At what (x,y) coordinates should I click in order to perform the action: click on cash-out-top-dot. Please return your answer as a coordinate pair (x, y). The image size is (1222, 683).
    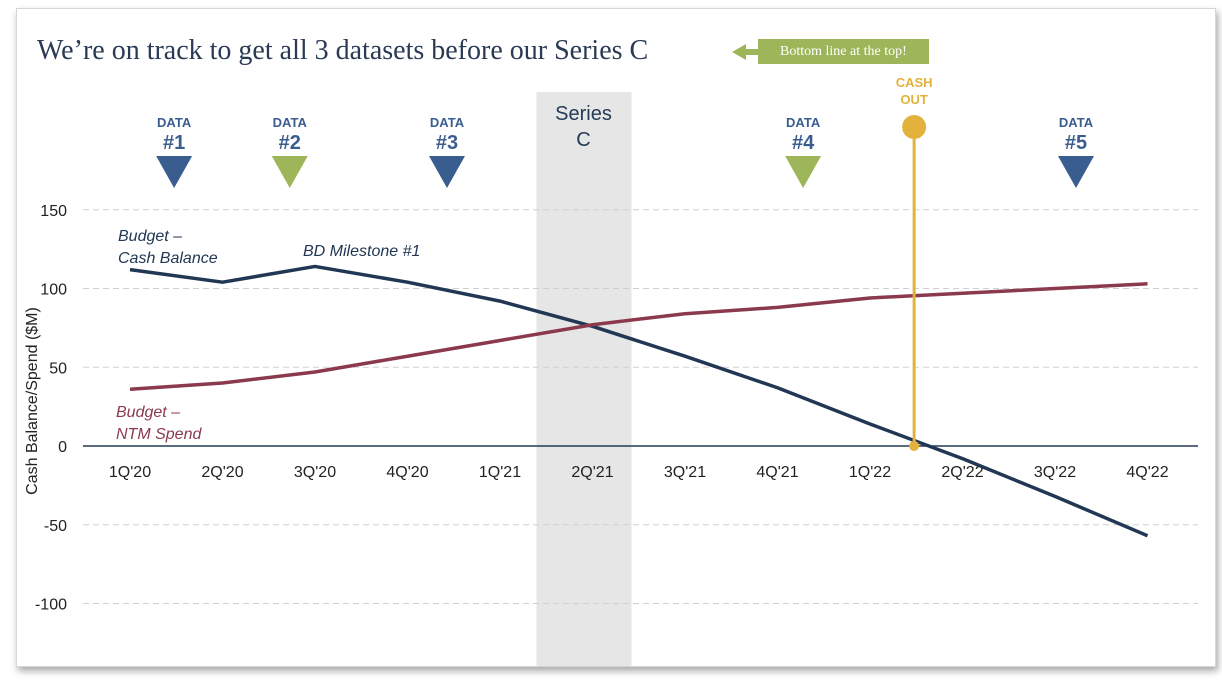
    Looking at the image, I should click on (914, 127).